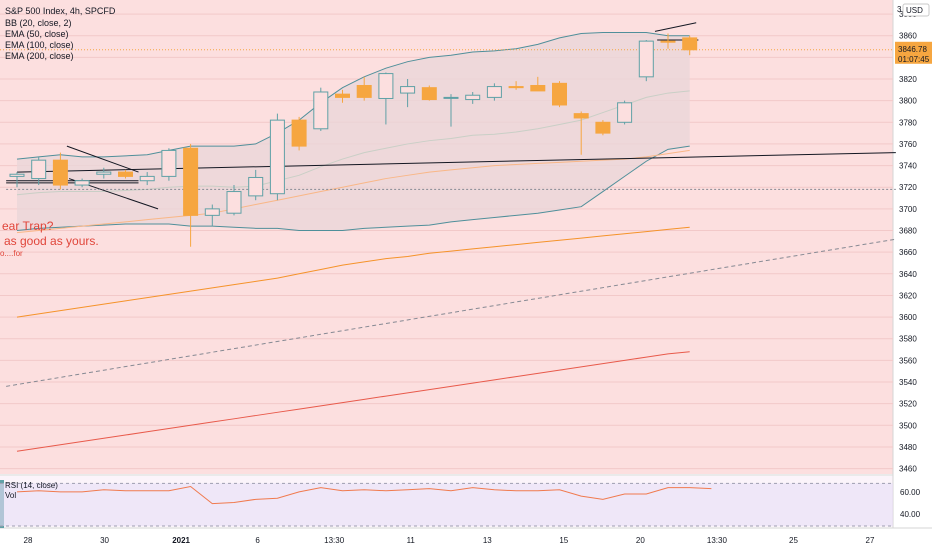  Describe the element at coordinates (640, 540) in the screenshot. I see `time-tick-label: 20` at that location.